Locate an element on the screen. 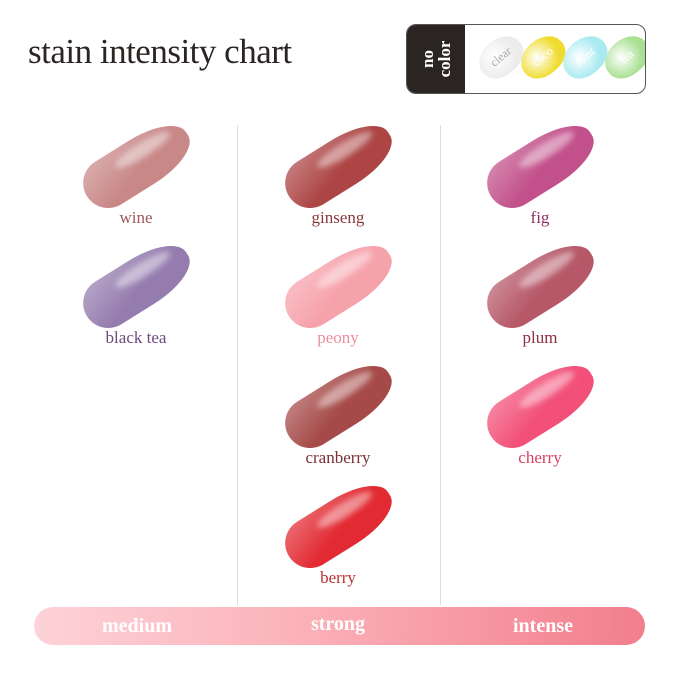 This screenshot has width=679, height=679. shade-label: black tea is located at coordinates (136, 337).